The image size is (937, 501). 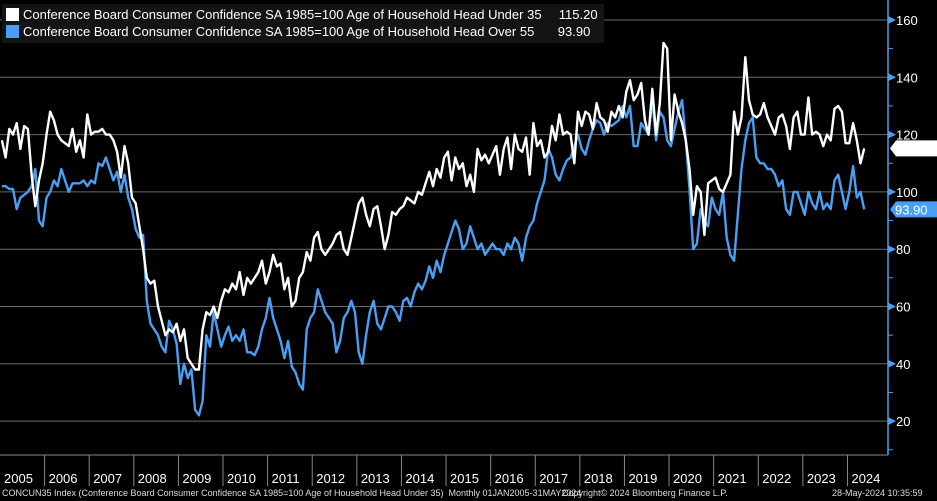 I want to click on last-value-tags: 93.90 115.20, so click(x=913, y=179).